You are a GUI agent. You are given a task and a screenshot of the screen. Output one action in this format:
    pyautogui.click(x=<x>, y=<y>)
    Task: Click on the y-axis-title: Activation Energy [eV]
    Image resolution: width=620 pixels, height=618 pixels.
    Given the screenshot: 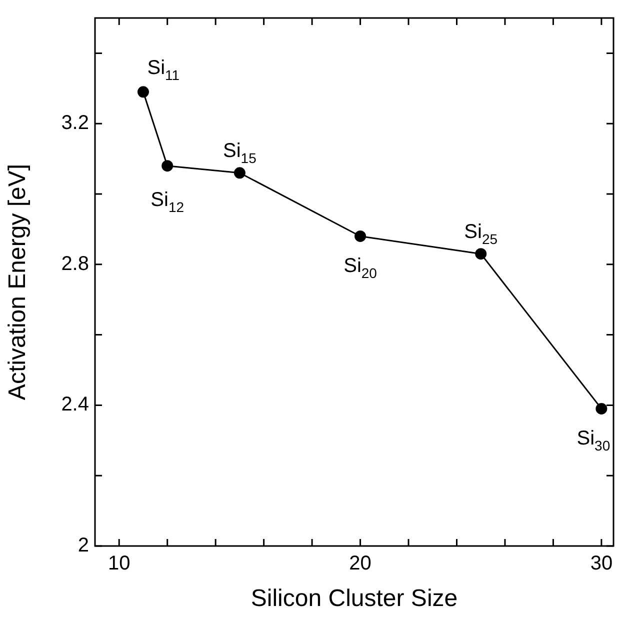 What is the action you would take?
    pyautogui.click(x=18, y=282)
    